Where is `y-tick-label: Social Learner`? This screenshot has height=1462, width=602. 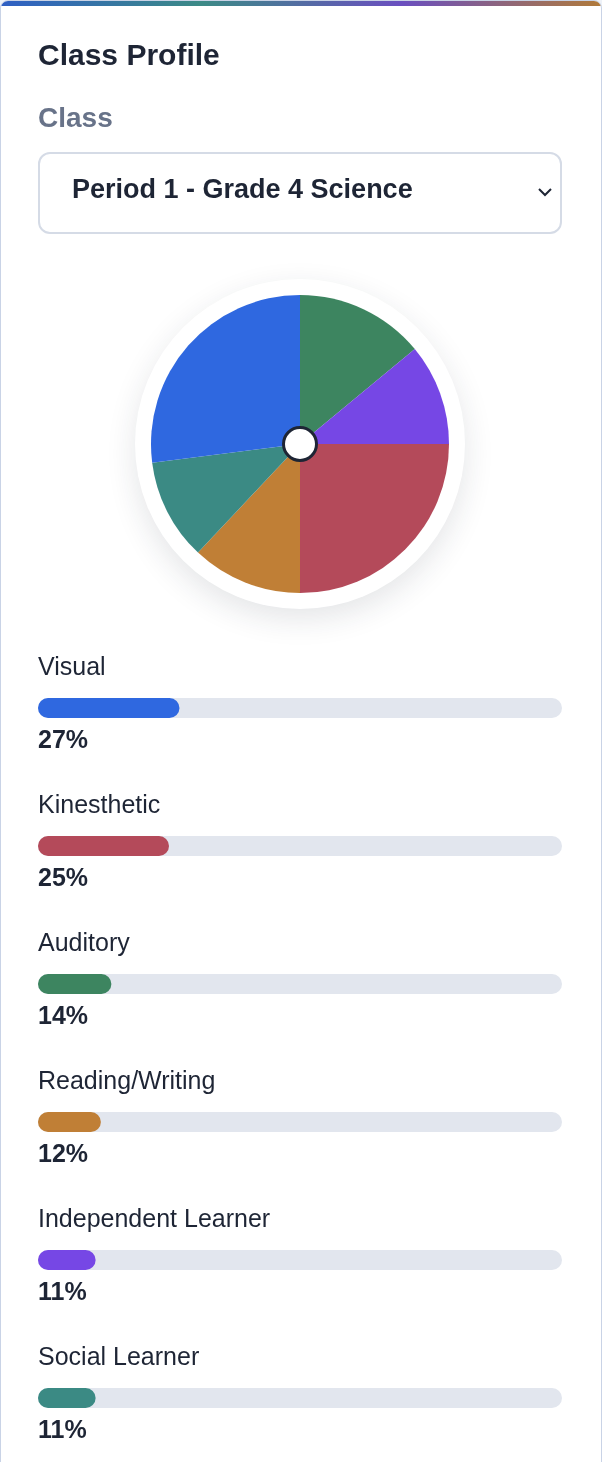 y-tick-label: Social Learner is located at coordinates (119, 1356).